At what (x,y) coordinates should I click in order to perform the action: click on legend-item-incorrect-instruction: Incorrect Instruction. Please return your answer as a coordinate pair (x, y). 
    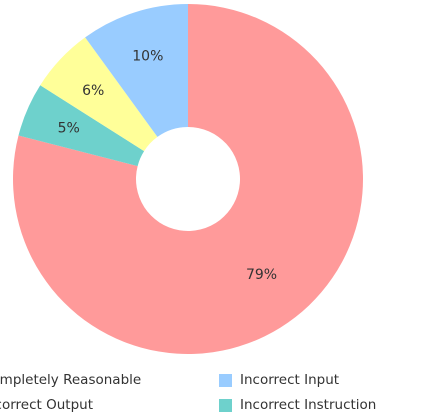
    Looking at the image, I should click on (297, 405).